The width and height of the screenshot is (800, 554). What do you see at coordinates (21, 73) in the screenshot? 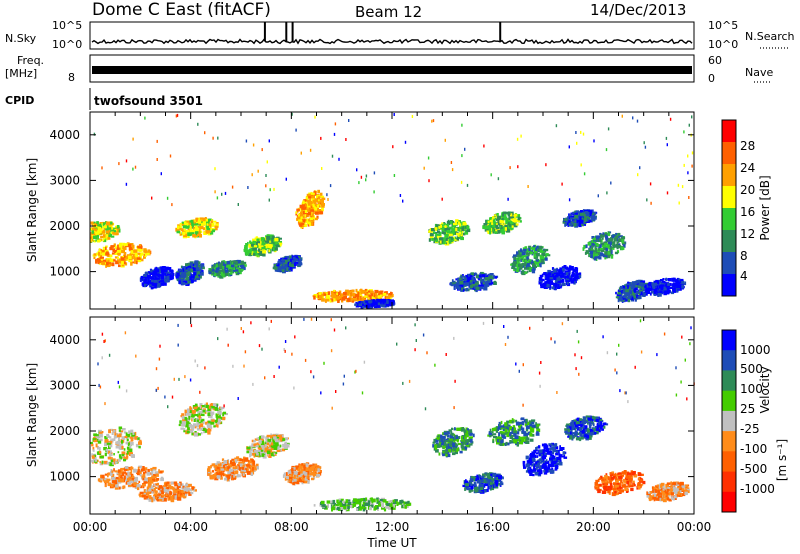
I see `frequency-unit: [MHz]` at bounding box center [21, 73].